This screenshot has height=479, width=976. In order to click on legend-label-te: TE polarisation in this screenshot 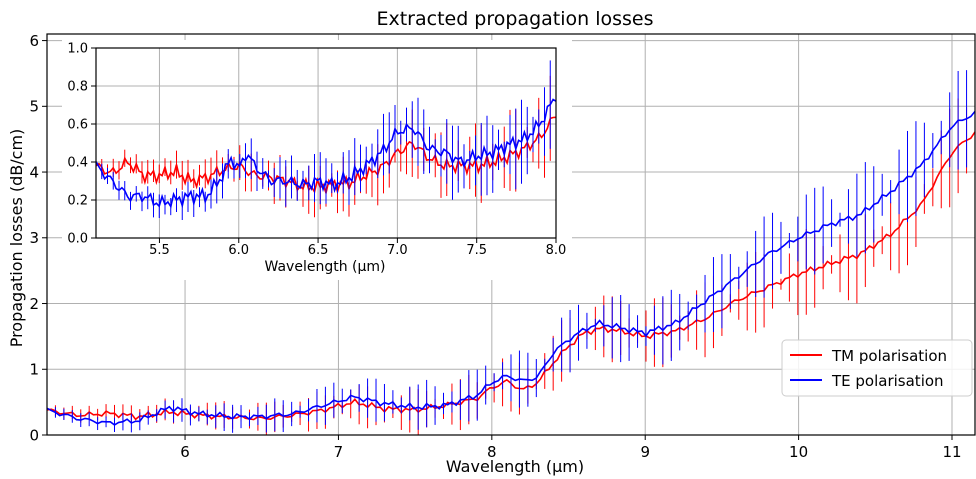, I will do `click(887, 381)`.